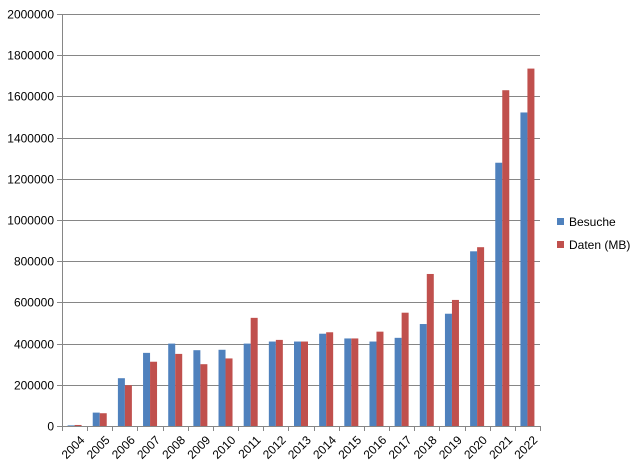 This screenshot has height=476, width=640. Describe the element at coordinates (249, 447) in the screenshot. I see `x-tick-label: 2011` at that location.